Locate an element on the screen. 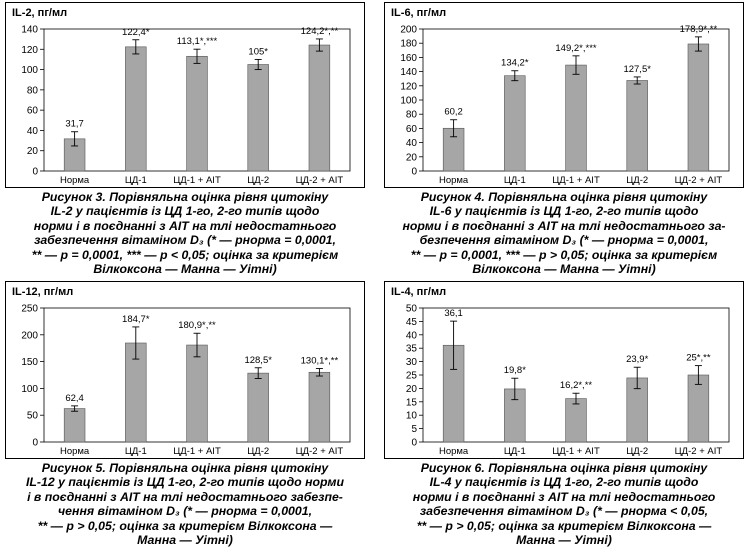 The height and width of the screenshot is (557, 747). caption-line: Манна — Уітні) is located at coordinates (185, 540).